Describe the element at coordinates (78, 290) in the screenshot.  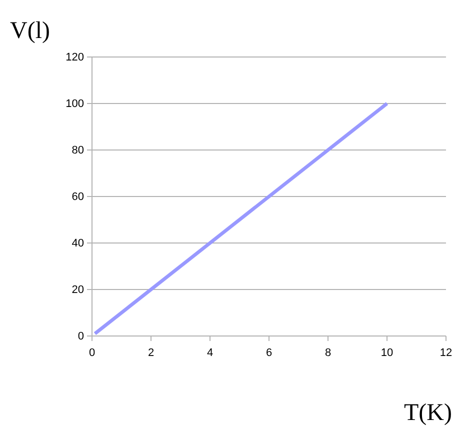
I see `y-tick-label: 20` at that location.